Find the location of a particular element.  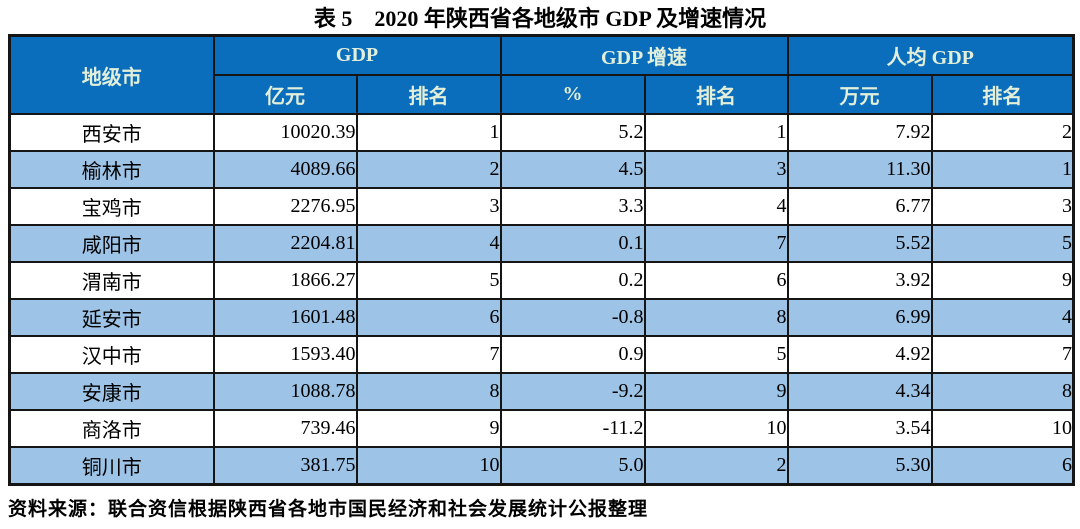

cell-growth-rank: 7 is located at coordinates (716, 243).